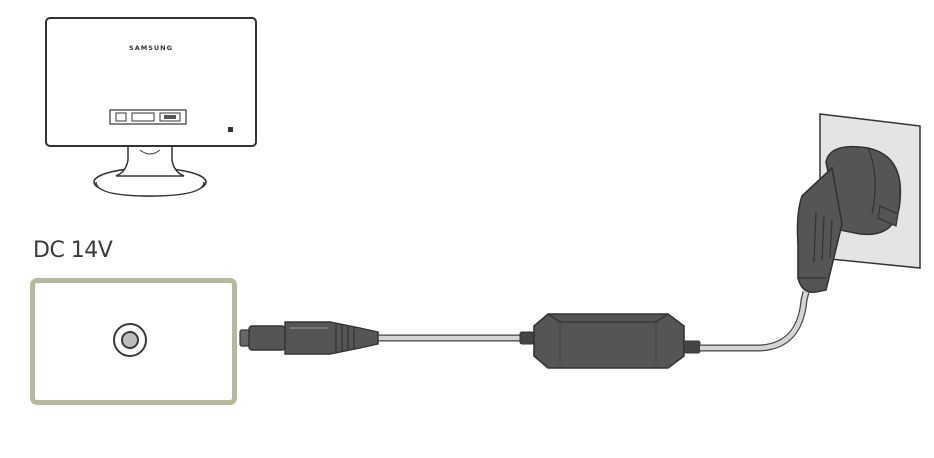 The height and width of the screenshot is (458, 934). Describe the element at coordinates (849, 219) in the screenshot. I see `wall-plug-icon` at that location.